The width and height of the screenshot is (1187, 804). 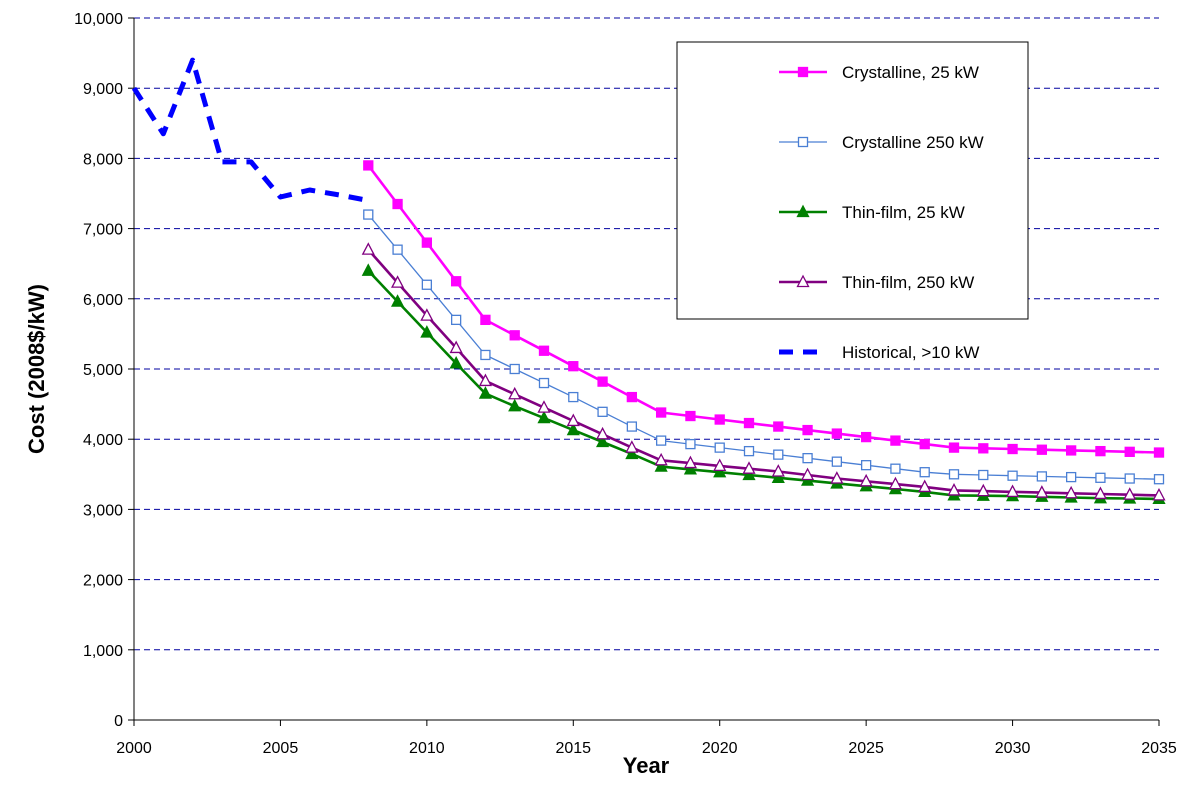 I want to click on x-axis-title: Year, so click(x=646, y=765).